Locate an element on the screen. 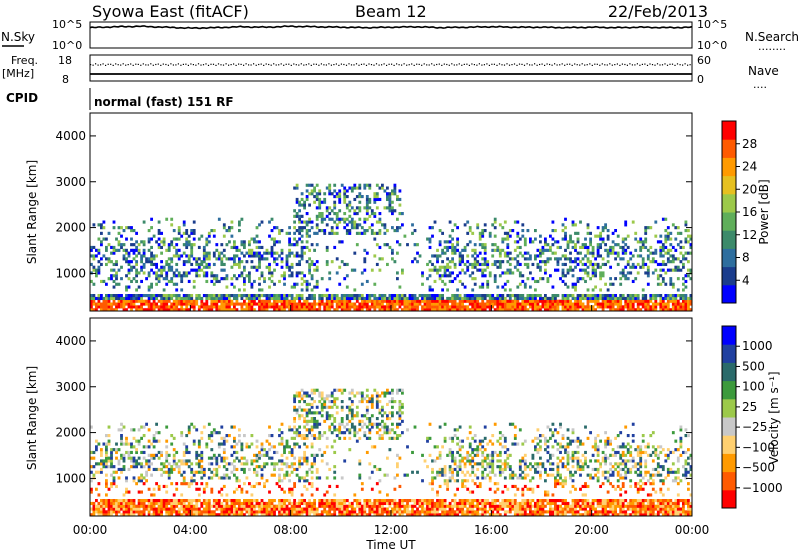 Image resolution: width=800 pixels, height=554 pixels. colorbar-segment is located at coordinates (729, 221).